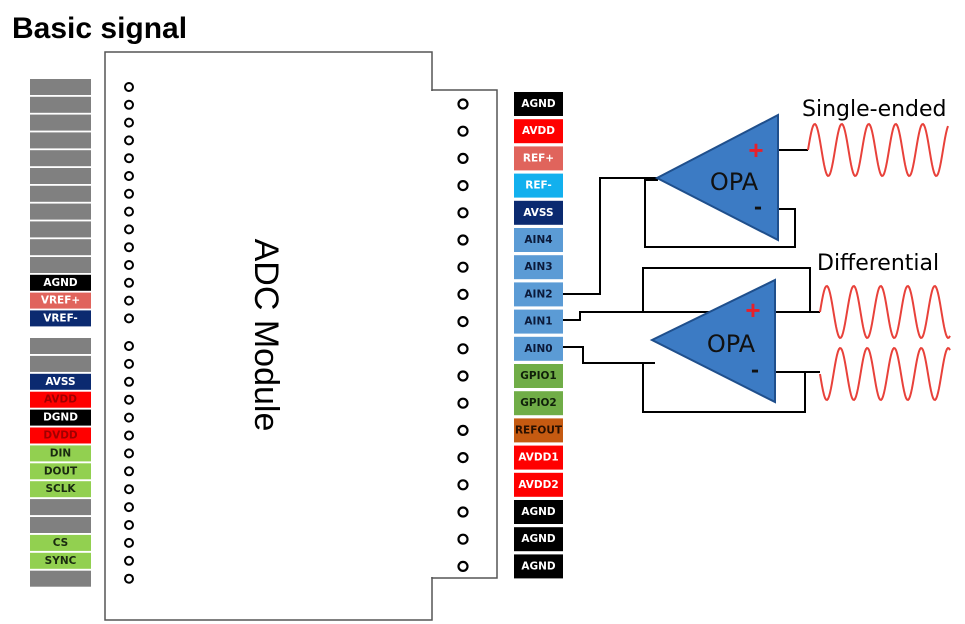 The width and height of the screenshot is (965, 624). I want to click on right-pin: AVDD2, so click(510, 484).